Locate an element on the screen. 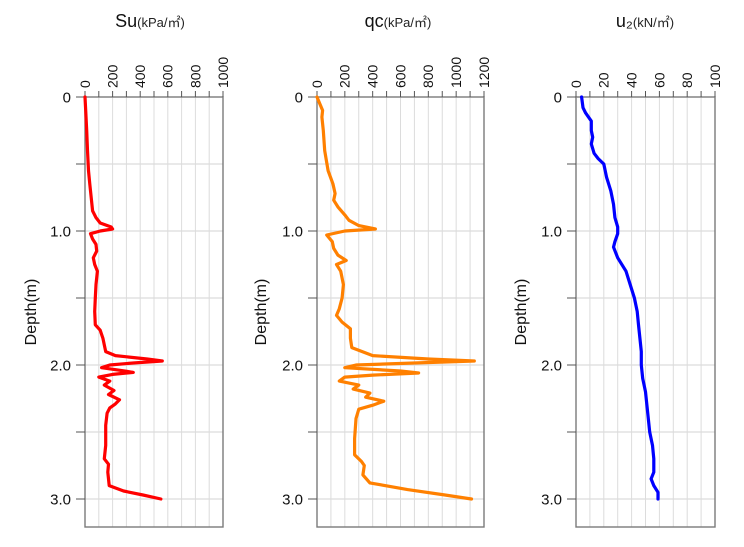  x-tick-label: 20 is located at coordinates (604, 80).